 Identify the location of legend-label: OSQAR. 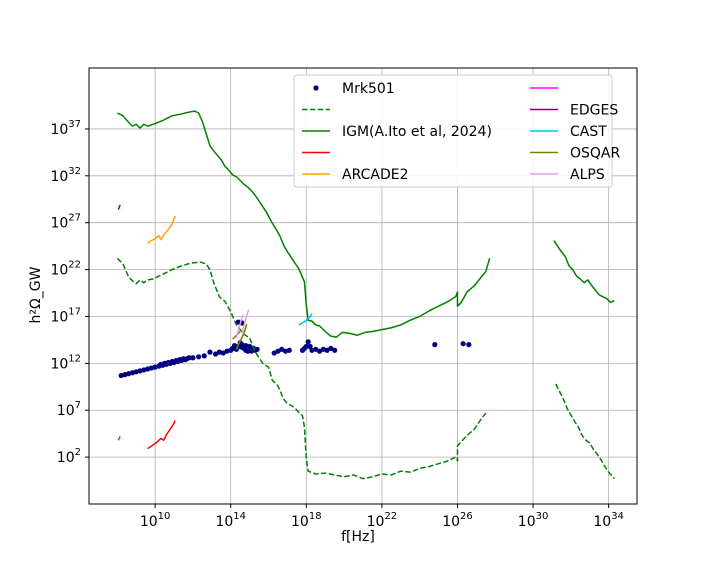
(595, 154).